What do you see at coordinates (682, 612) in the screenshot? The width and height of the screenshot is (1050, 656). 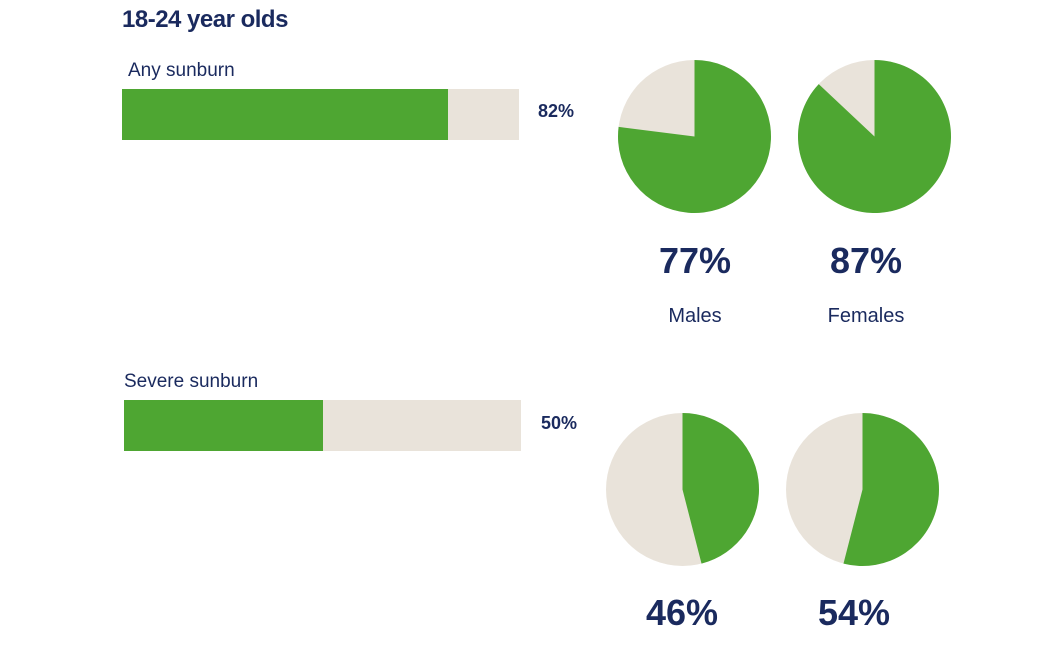 I see `severe-sunburn-males-value: 46%` at bounding box center [682, 612].